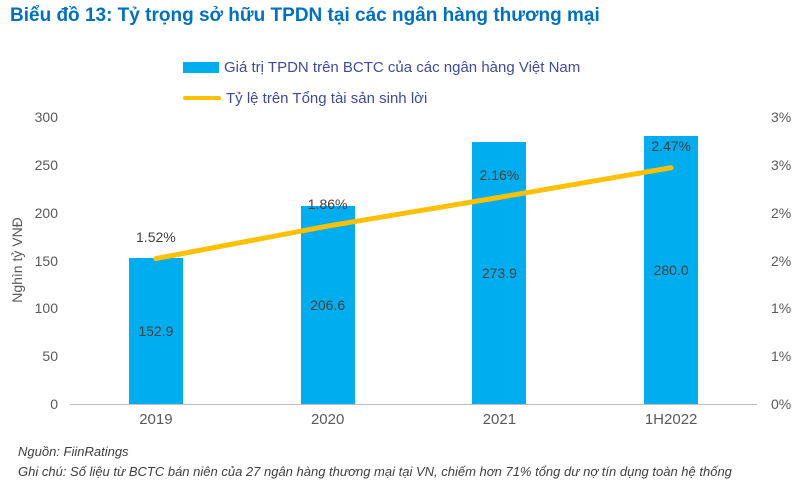 This screenshot has width=810, height=486. What do you see at coordinates (50, 356) in the screenshot?
I see `left-axis-tick: 50` at bounding box center [50, 356].